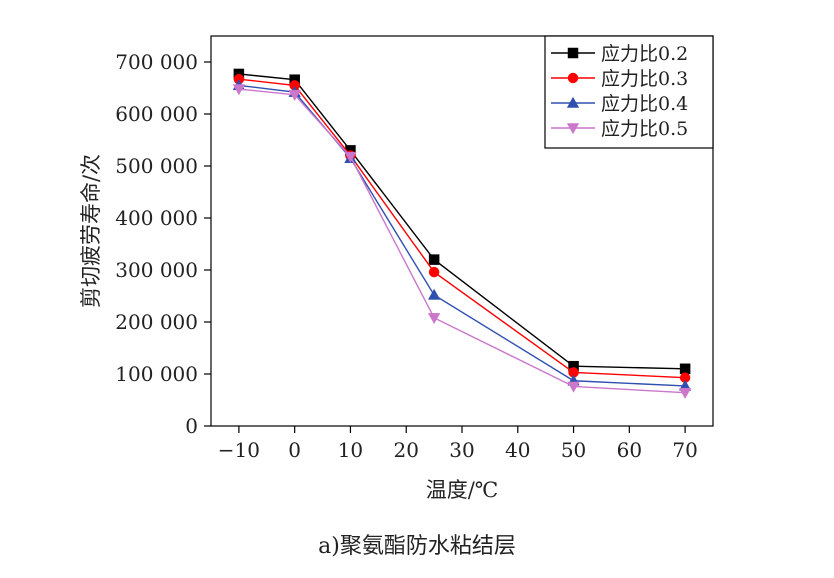  What do you see at coordinates (462, 490) in the screenshot?
I see `x-axis-title: 温度/℃` at bounding box center [462, 490].